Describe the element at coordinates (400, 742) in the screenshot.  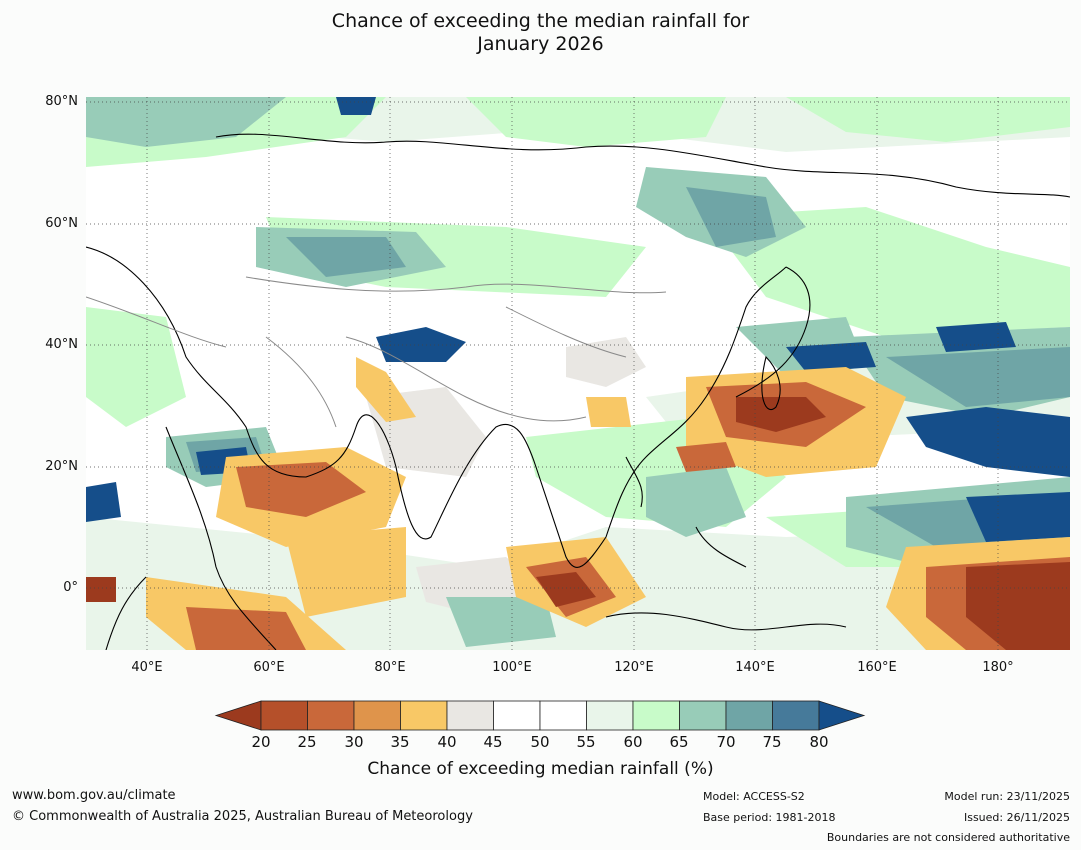
I see `colorbar-tick: 35` at that location.